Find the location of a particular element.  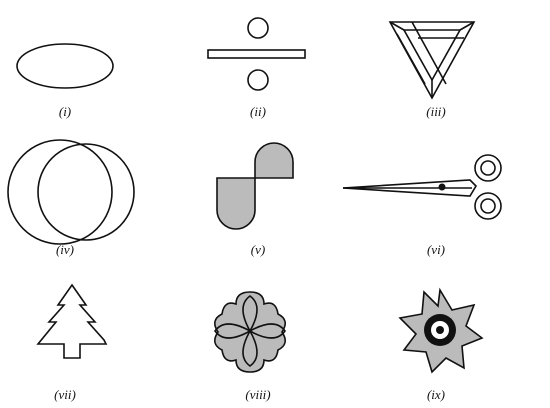

shaded-shape is located at coordinates (255, 186).